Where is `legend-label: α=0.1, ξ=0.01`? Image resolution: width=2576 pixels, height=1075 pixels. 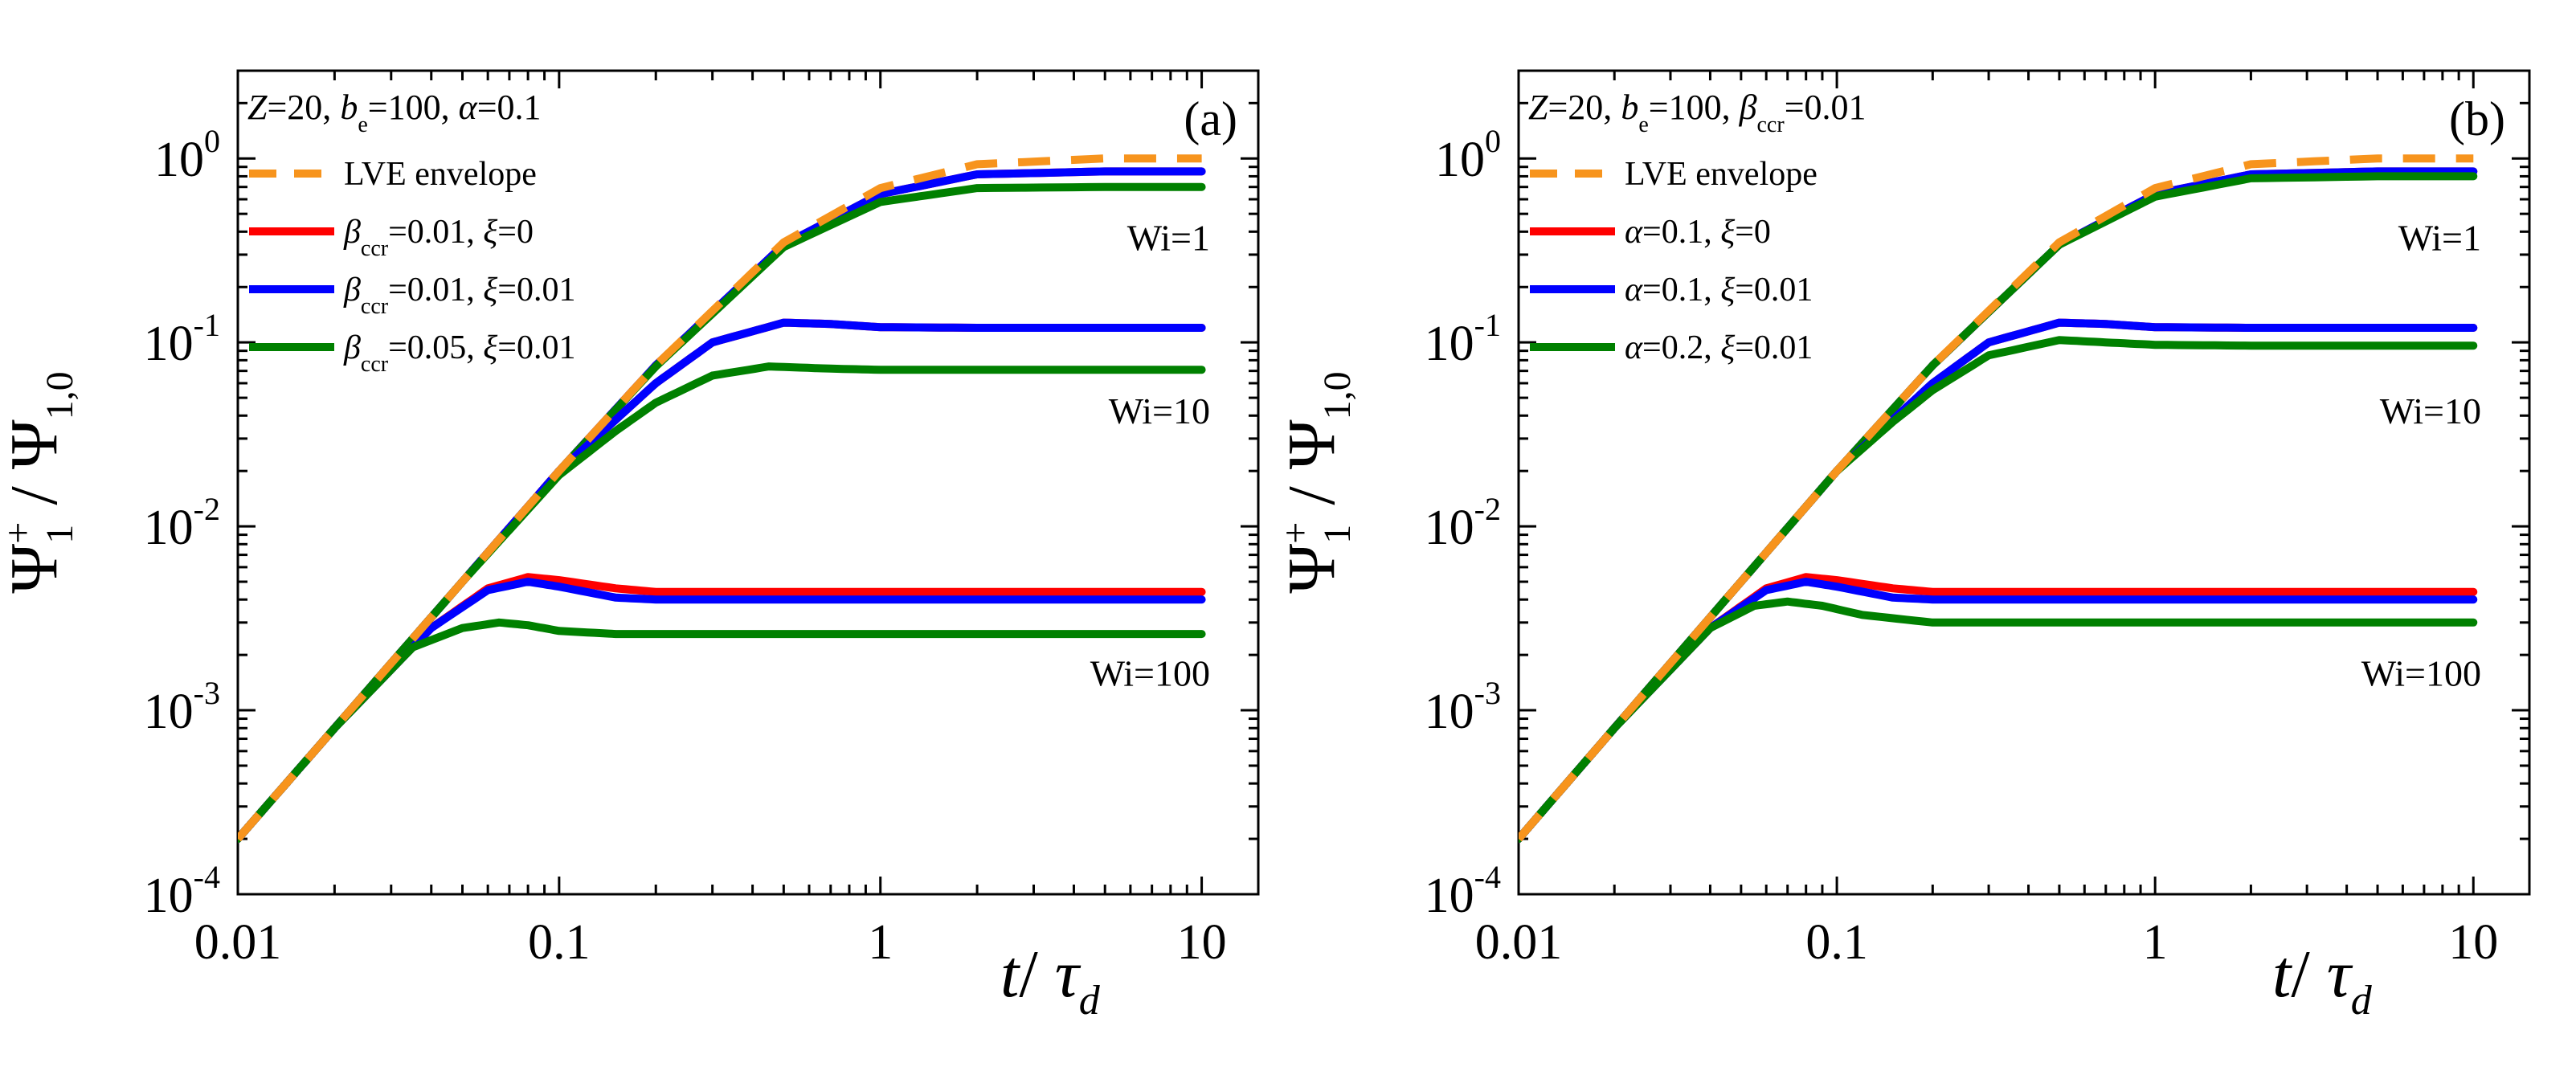 legend-label: α=0.1, ξ=0.01 is located at coordinates (1719, 291).